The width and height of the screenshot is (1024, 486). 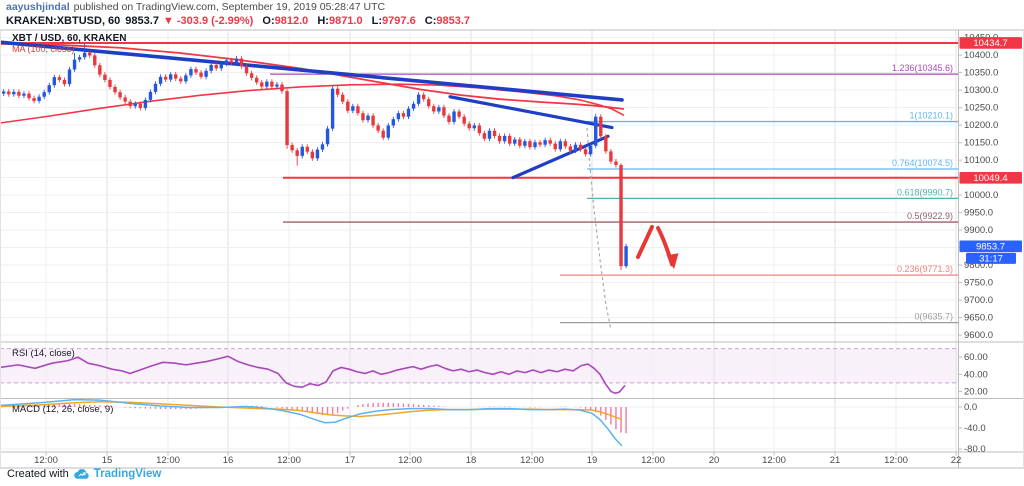 What do you see at coordinates (560, 157) in the screenshot?
I see `trendline-ascending-support` at bounding box center [560, 157].